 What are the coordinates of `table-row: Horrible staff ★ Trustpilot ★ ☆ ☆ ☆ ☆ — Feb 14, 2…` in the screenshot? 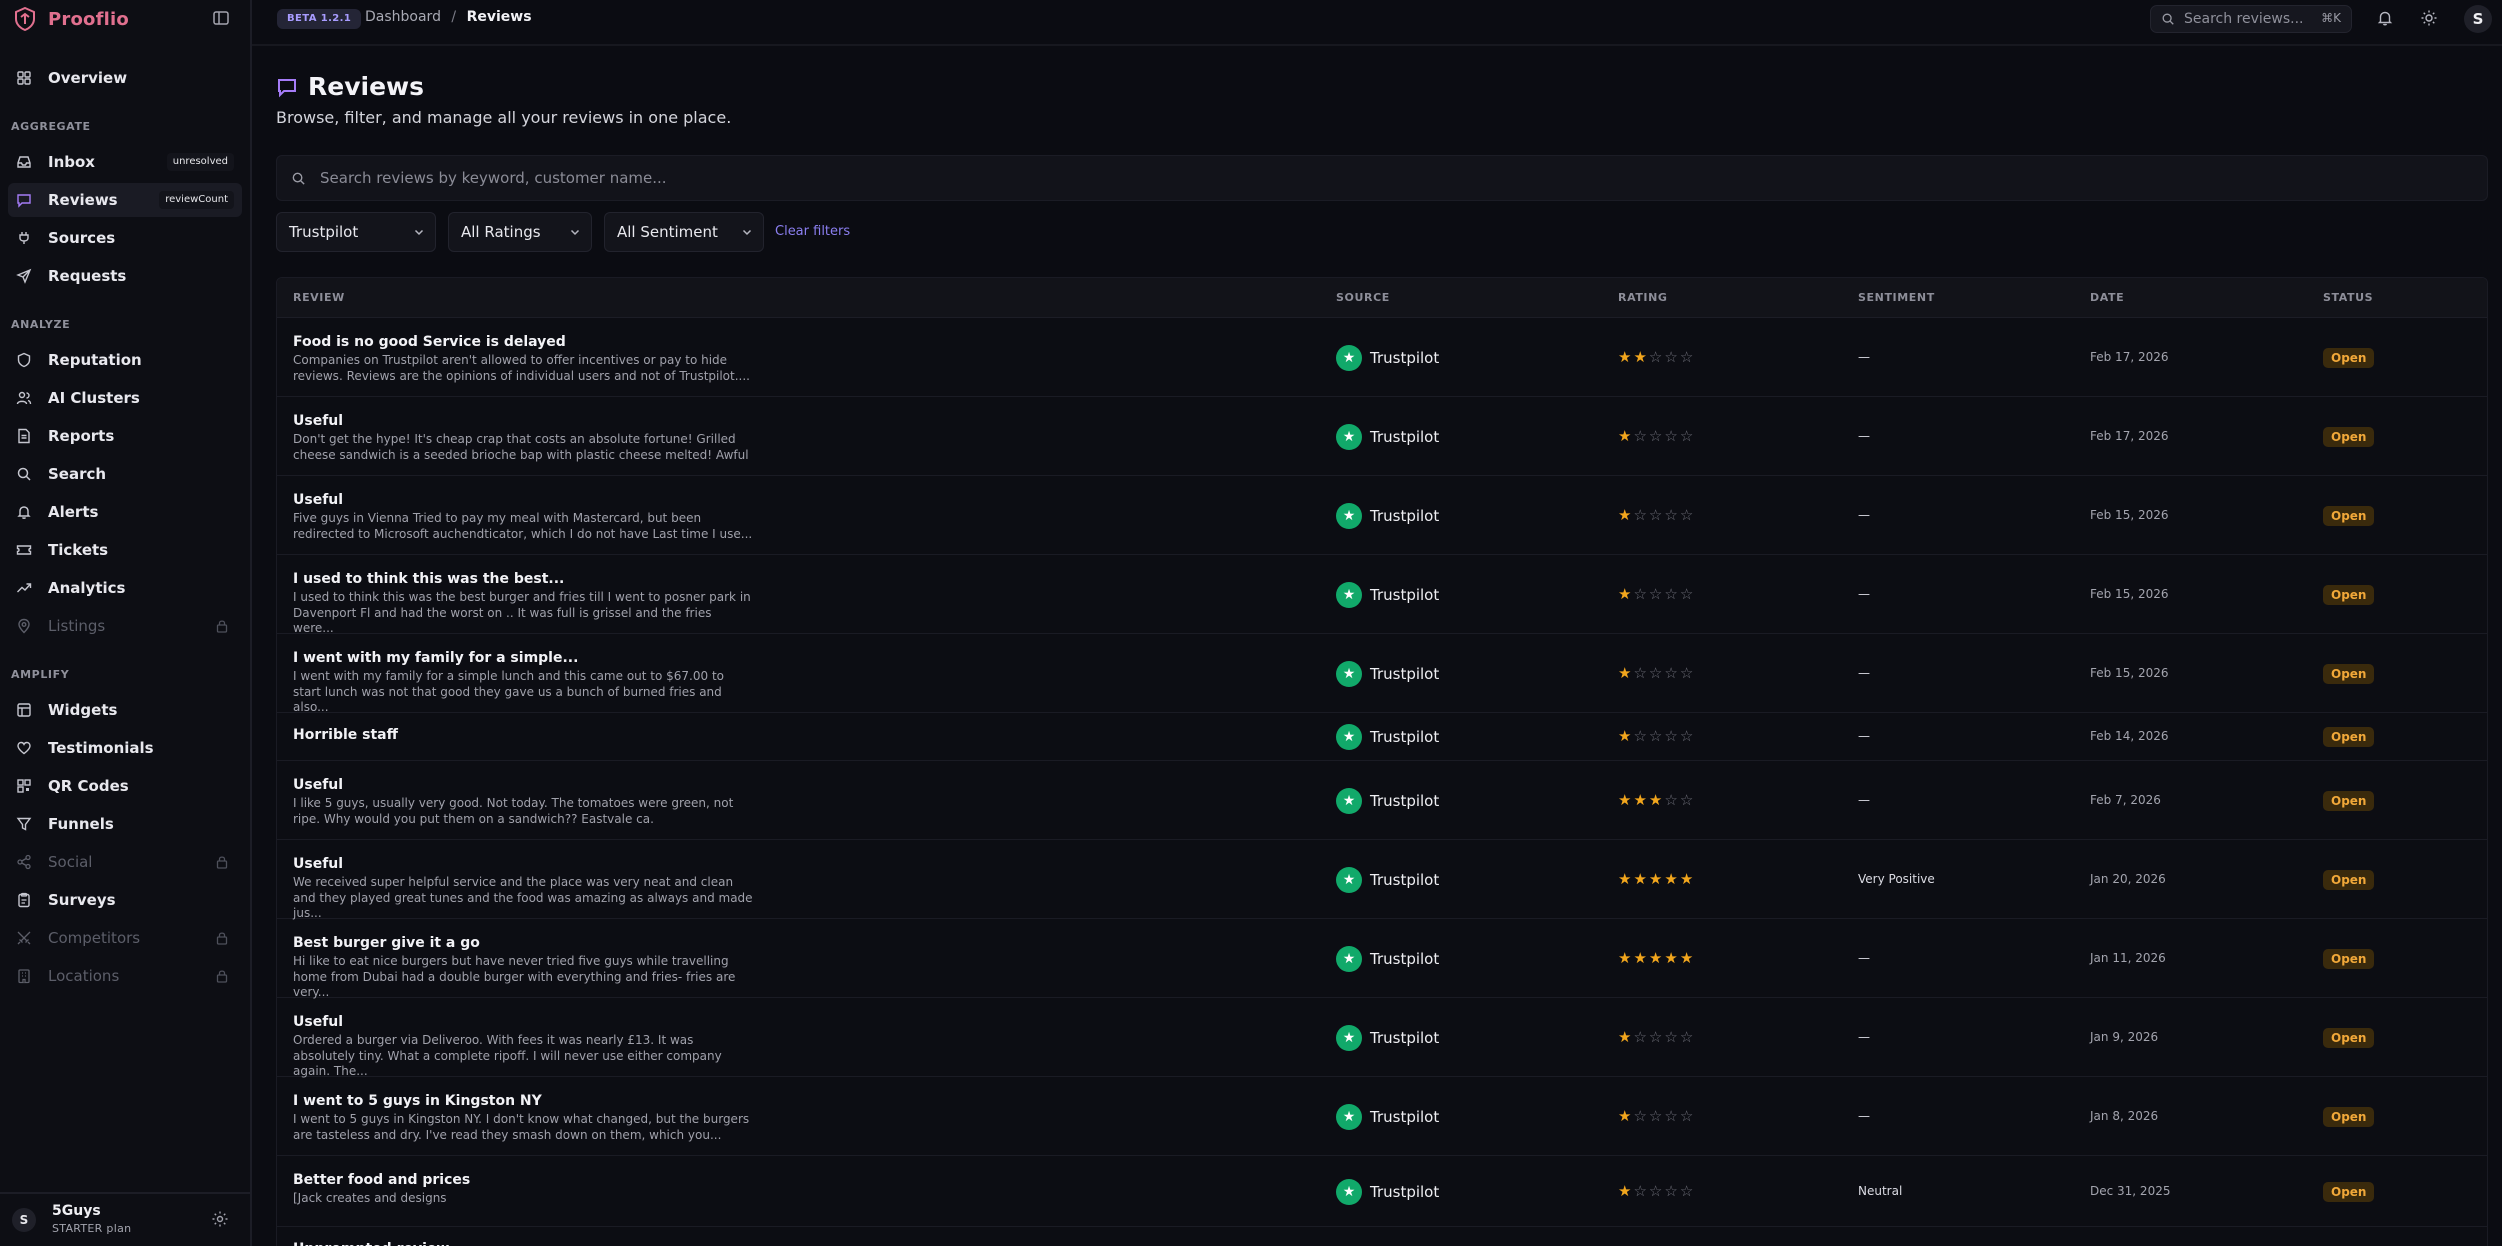 It's located at (1382, 737).